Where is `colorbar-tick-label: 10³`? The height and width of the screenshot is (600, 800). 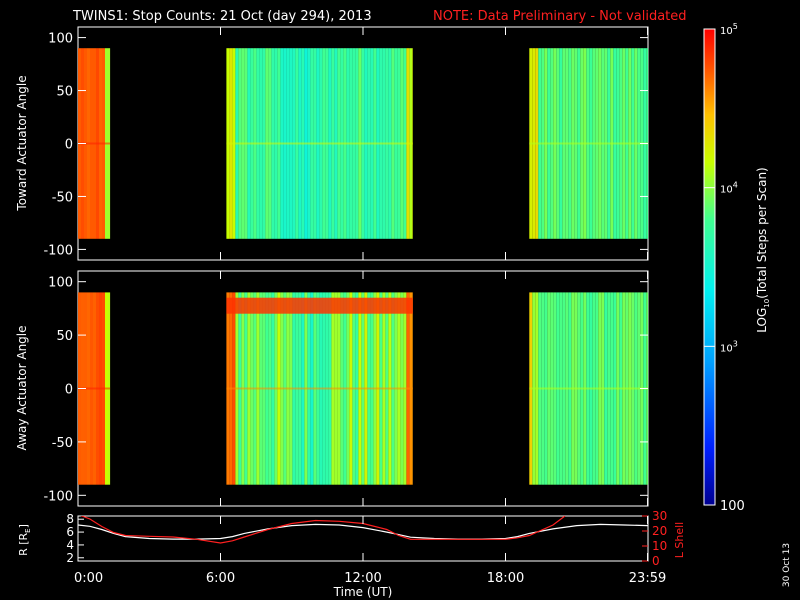 colorbar-tick-label: 10³ is located at coordinates (729, 346).